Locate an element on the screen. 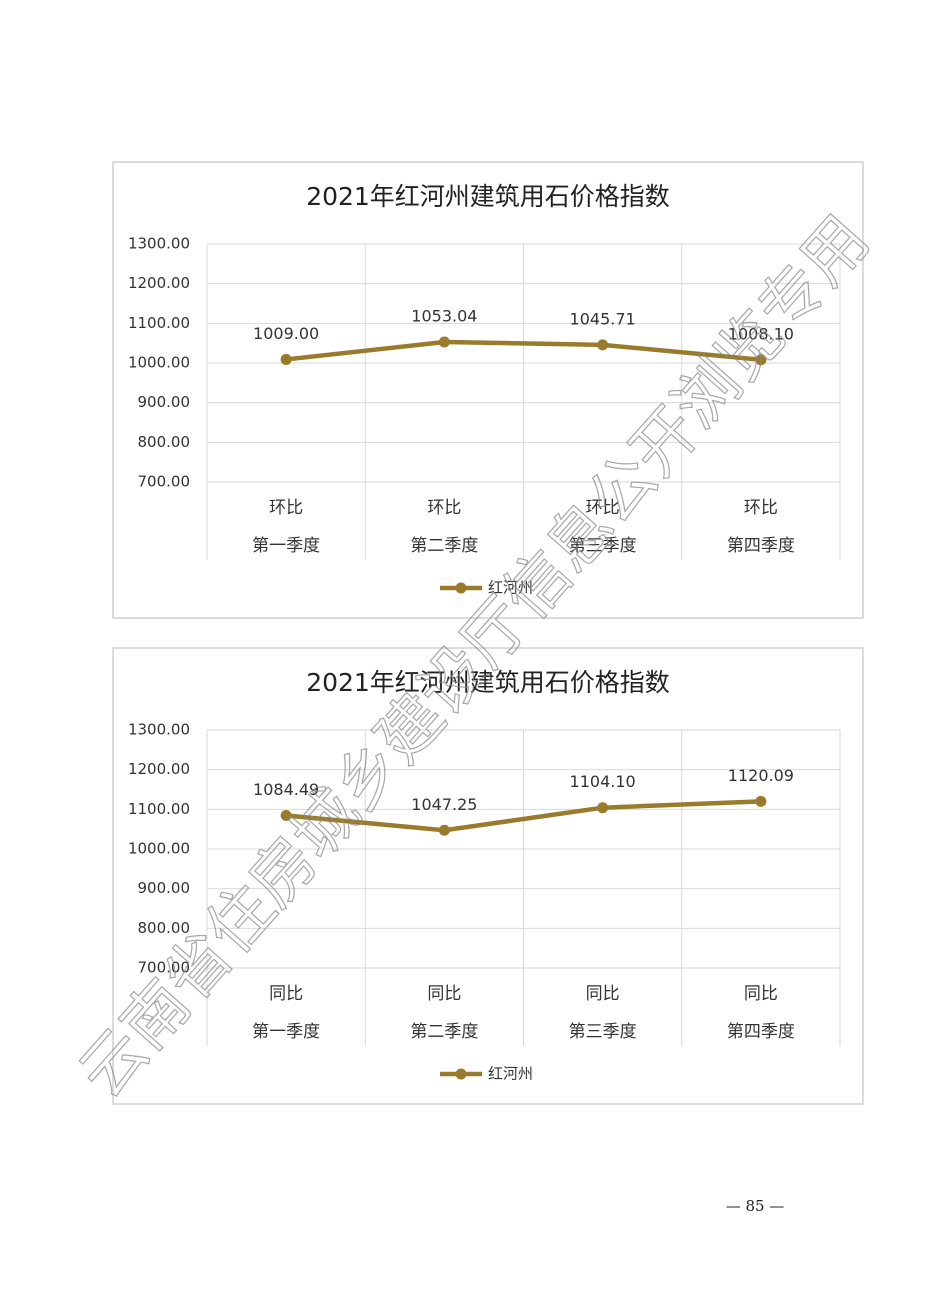 This screenshot has width=927, height=1310. data-label: 1047.25 is located at coordinates (444, 804).